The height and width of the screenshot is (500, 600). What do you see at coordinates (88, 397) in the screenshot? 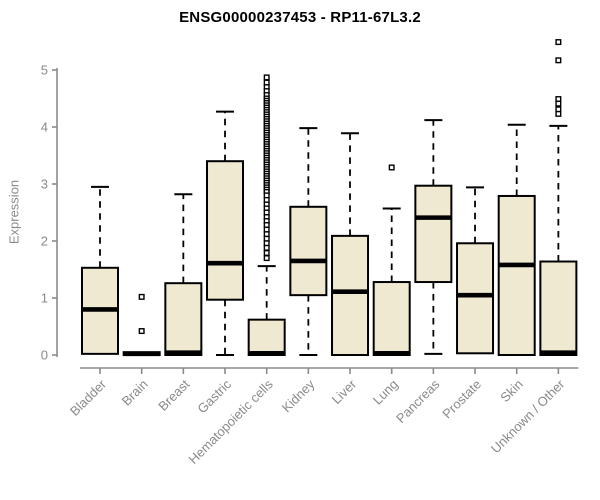
I see `x-category-label: Bladder` at bounding box center [88, 397].